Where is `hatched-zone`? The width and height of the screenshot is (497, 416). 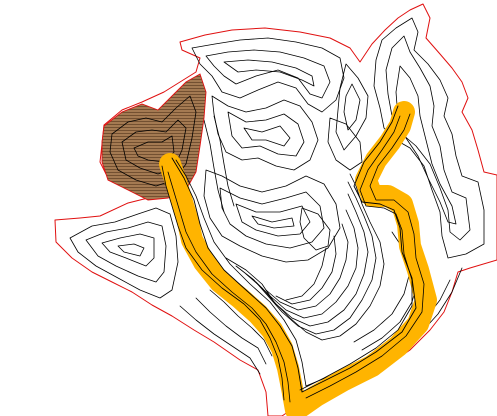 hatched-zone is located at coordinates (154, 137).